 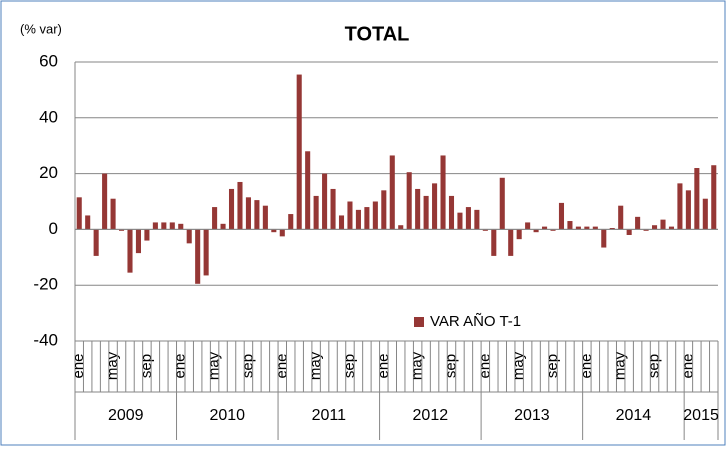 I want to click on chart-title: TOTAL, so click(x=377, y=34).